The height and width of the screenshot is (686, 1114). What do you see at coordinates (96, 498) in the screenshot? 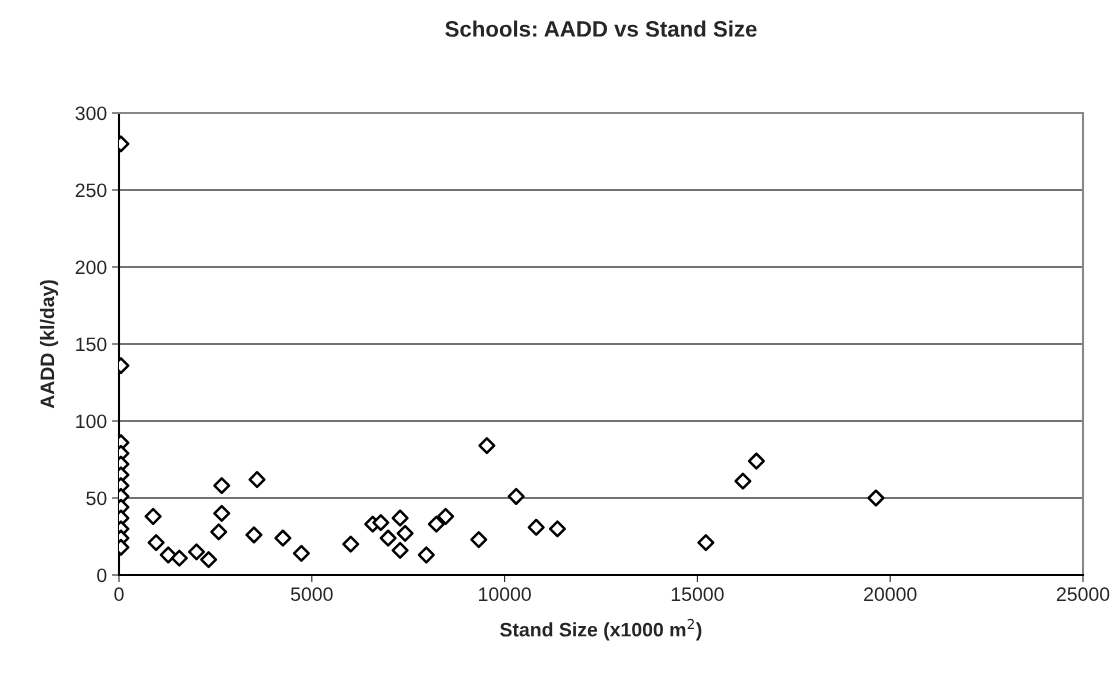
I see `y-tick-label: 50` at bounding box center [96, 498].